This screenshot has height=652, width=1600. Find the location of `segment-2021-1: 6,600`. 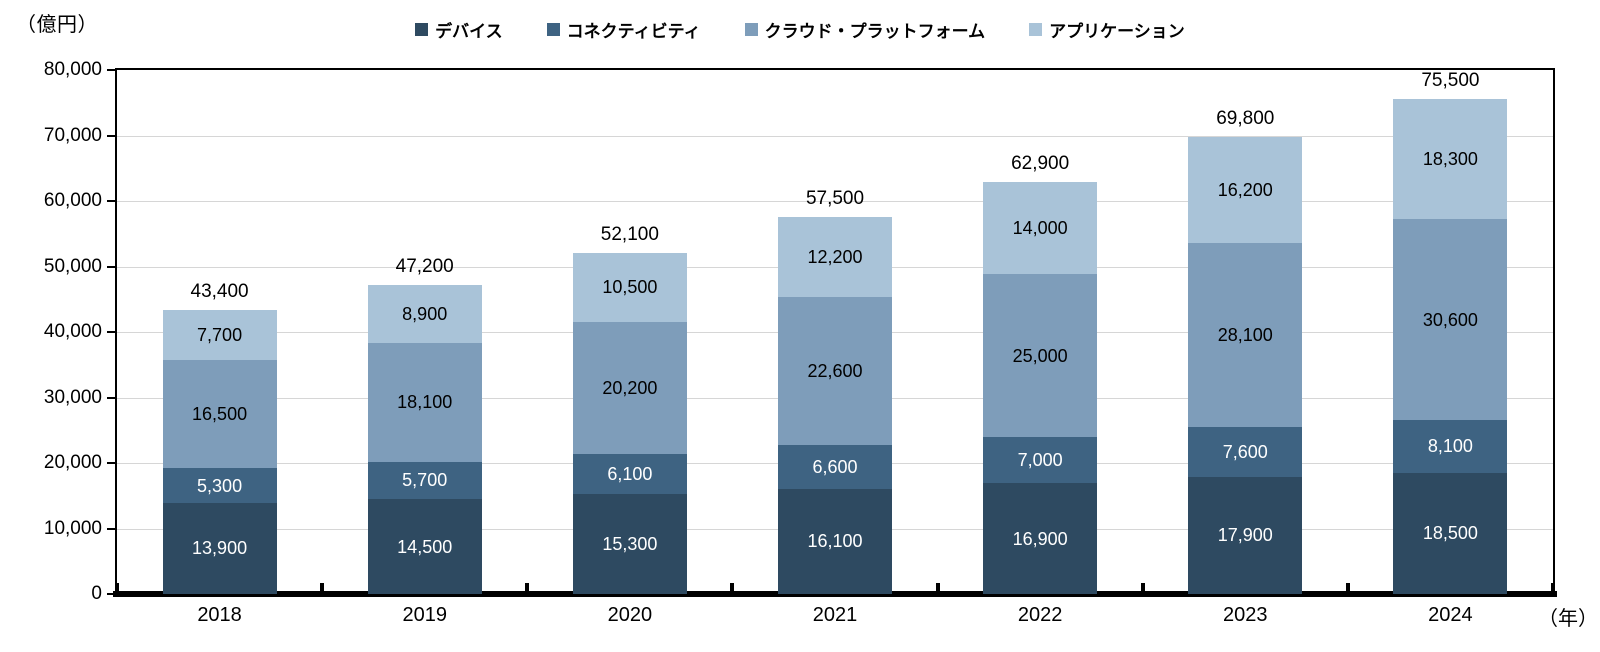

segment-2021-1: 6,600 is located at coordinates (835, 467).